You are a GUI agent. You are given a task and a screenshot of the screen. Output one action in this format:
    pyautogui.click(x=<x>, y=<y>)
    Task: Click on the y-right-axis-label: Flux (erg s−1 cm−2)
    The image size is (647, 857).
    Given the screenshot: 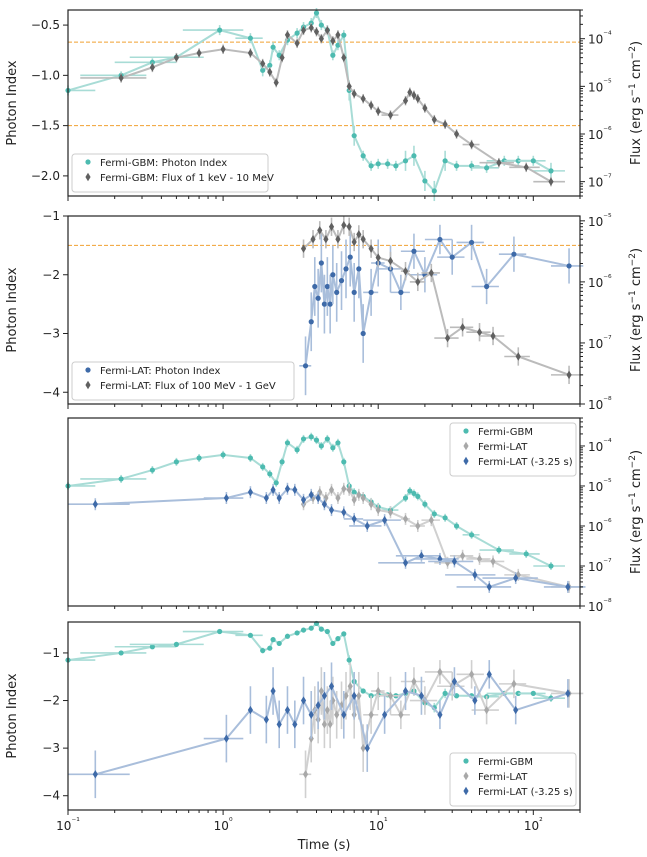 What is the action you would take?
    pyautogui.click(x=636, y=512)
    